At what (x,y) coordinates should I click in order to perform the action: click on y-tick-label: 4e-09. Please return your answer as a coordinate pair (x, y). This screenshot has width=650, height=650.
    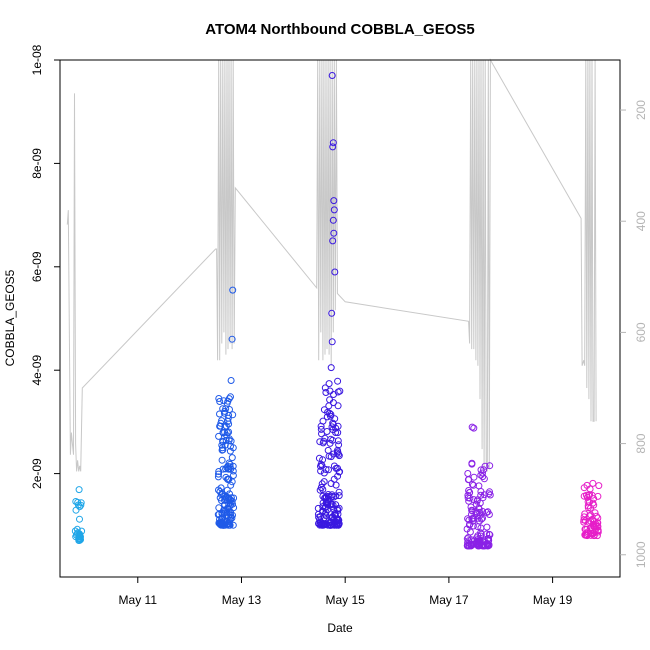
    Looking at the image, I should click on (37, 370).